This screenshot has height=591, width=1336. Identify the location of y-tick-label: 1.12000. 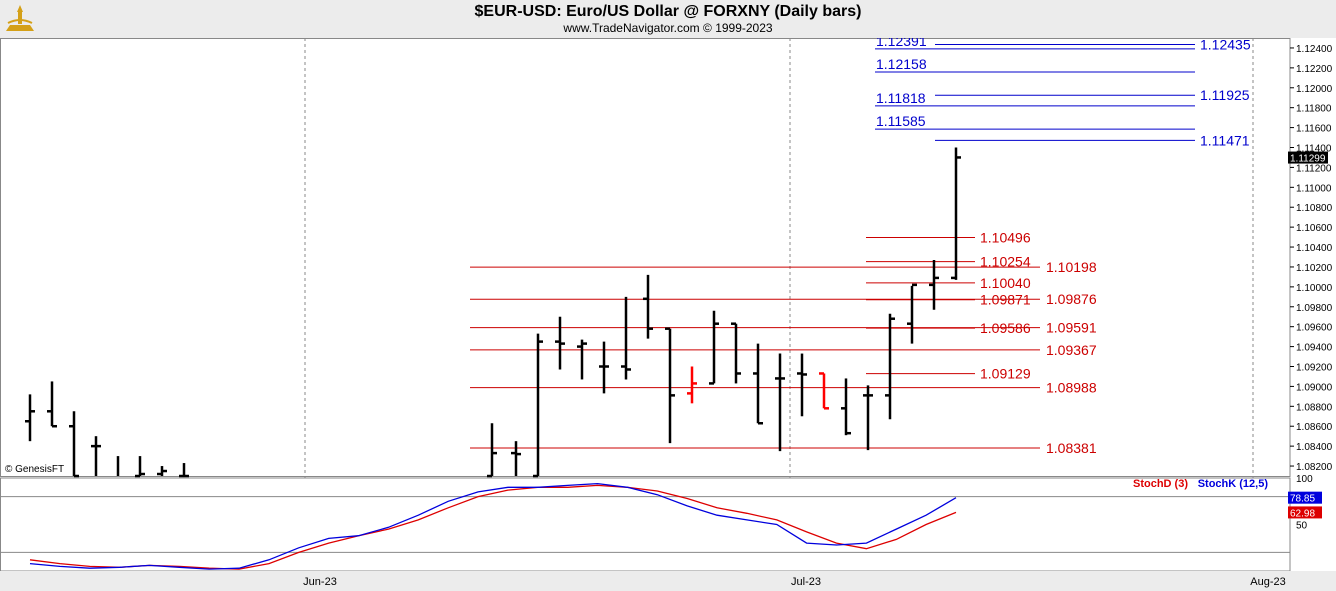
(1314, 89).